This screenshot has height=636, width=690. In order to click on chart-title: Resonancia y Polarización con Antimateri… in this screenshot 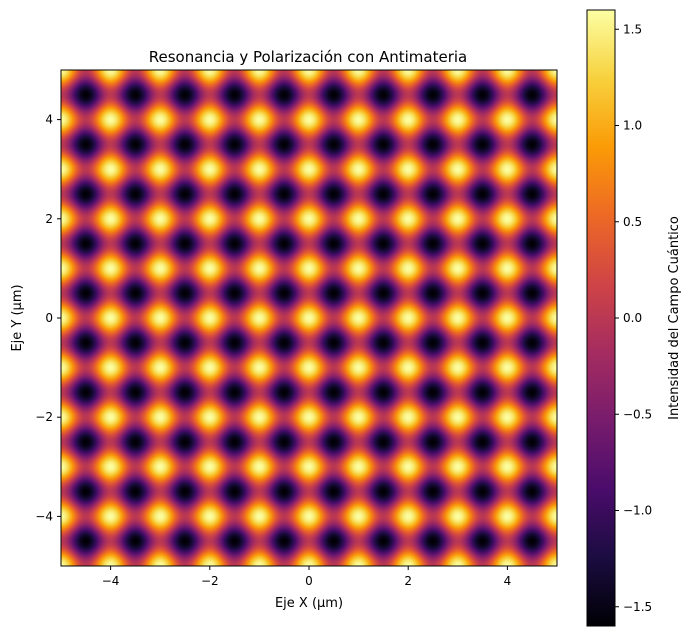, I will do `click(308, 57)`.